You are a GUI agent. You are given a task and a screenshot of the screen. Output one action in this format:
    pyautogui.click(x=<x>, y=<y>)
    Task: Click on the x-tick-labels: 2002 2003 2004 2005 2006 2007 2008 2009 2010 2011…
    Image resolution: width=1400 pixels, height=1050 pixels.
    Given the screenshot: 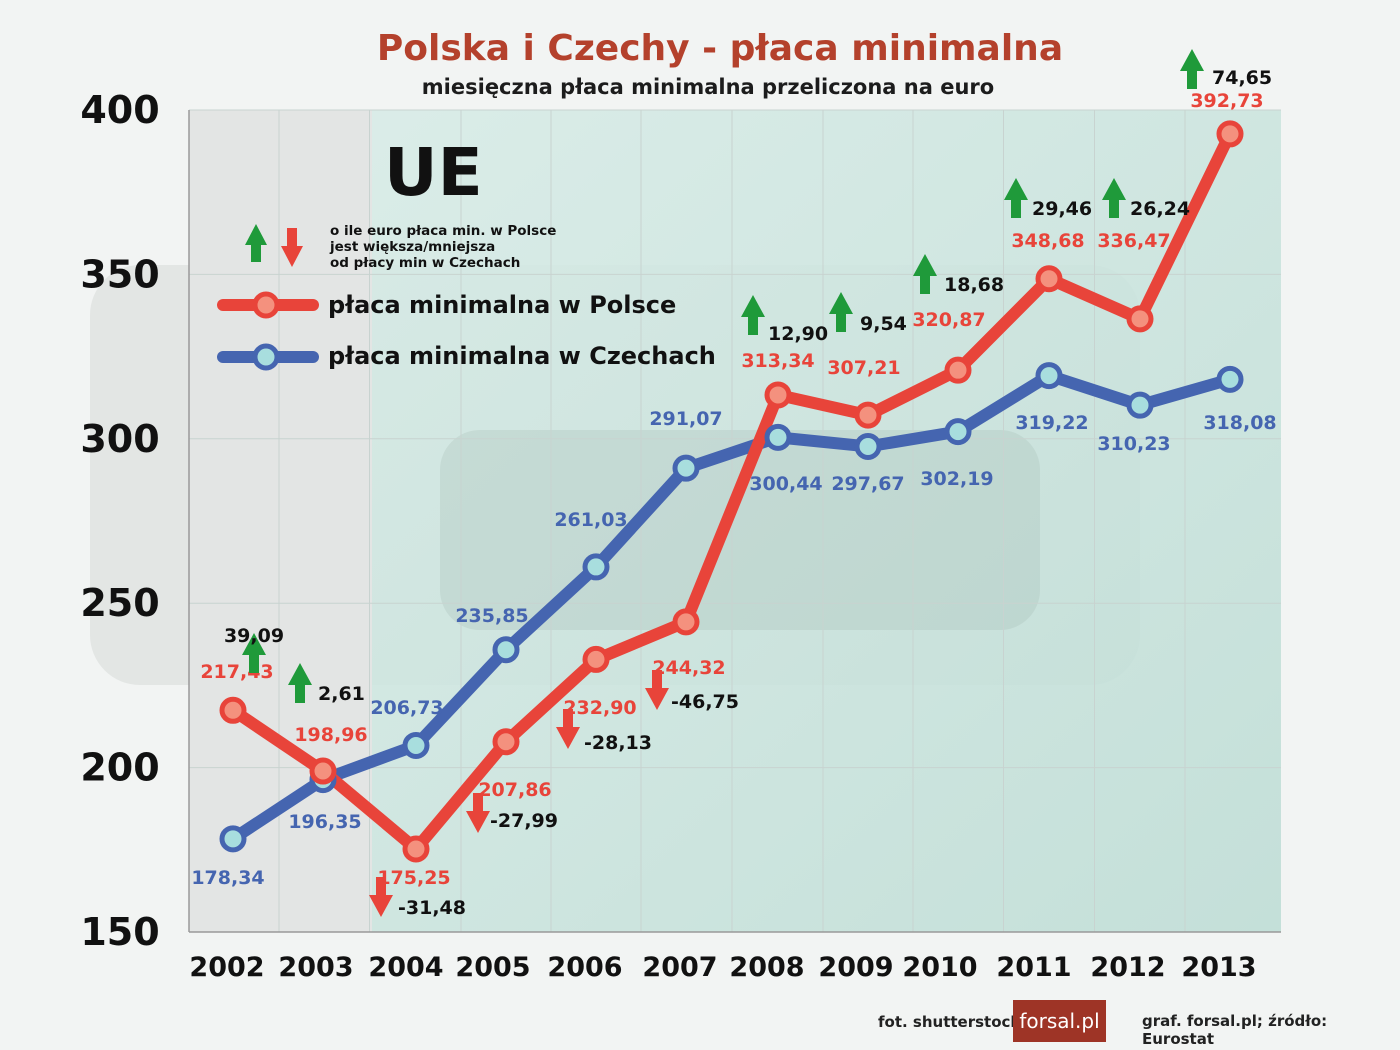 What is the action you would take?
    pyautogui.click(x=722, y=967)
    